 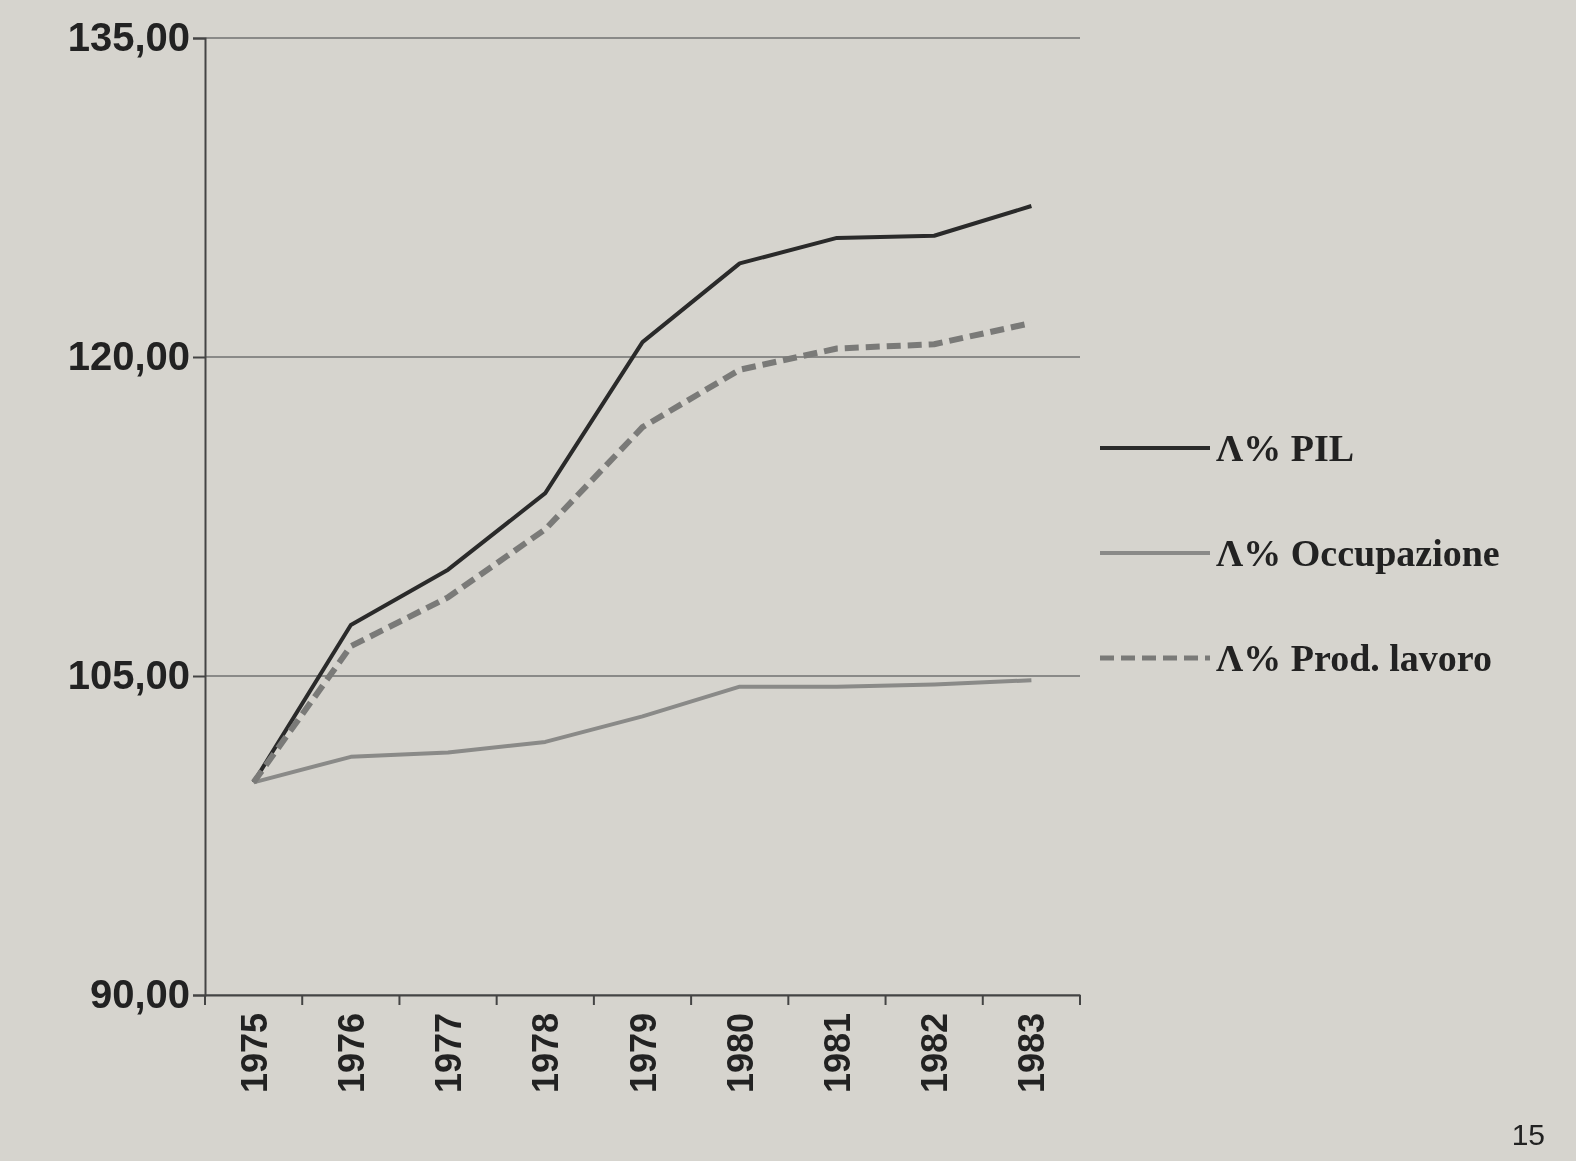 What do you see at coordinates (740, 1053) in the screenshot?
I see `x-tick-label: 1980` at bounding box center [740, 1053].